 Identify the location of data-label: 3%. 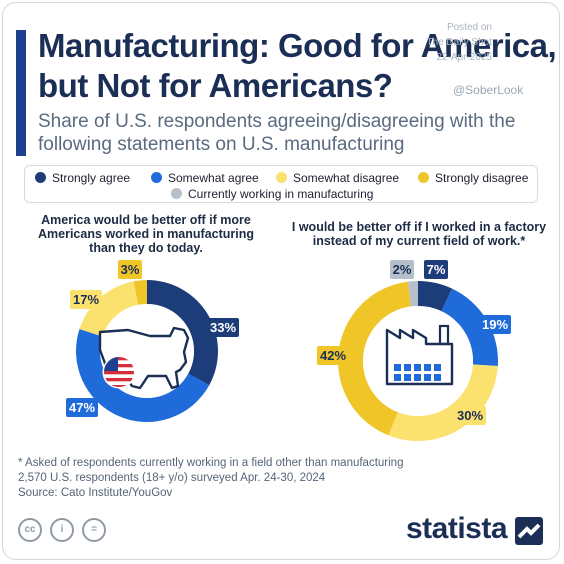
(130, 269).